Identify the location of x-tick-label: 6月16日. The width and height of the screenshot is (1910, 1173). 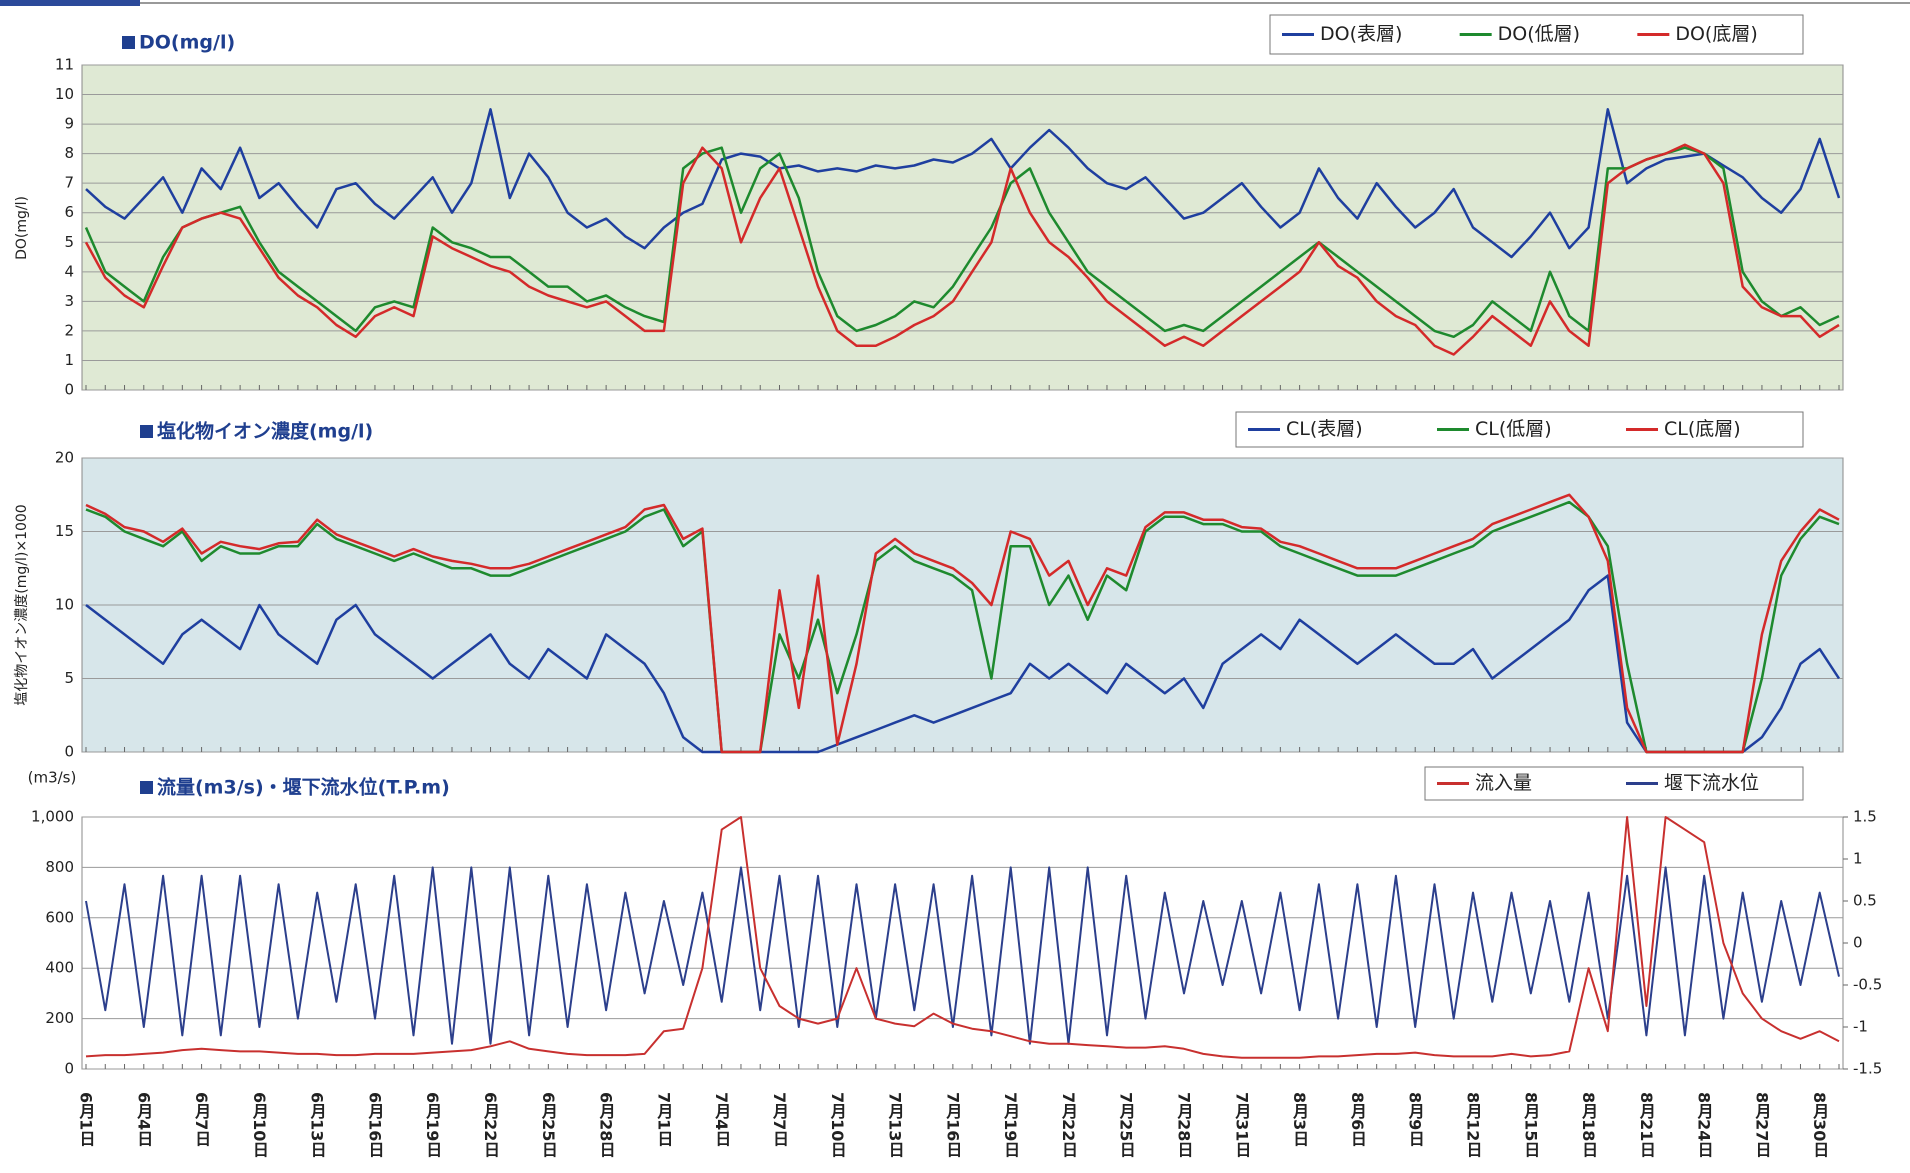
(375, 1124).